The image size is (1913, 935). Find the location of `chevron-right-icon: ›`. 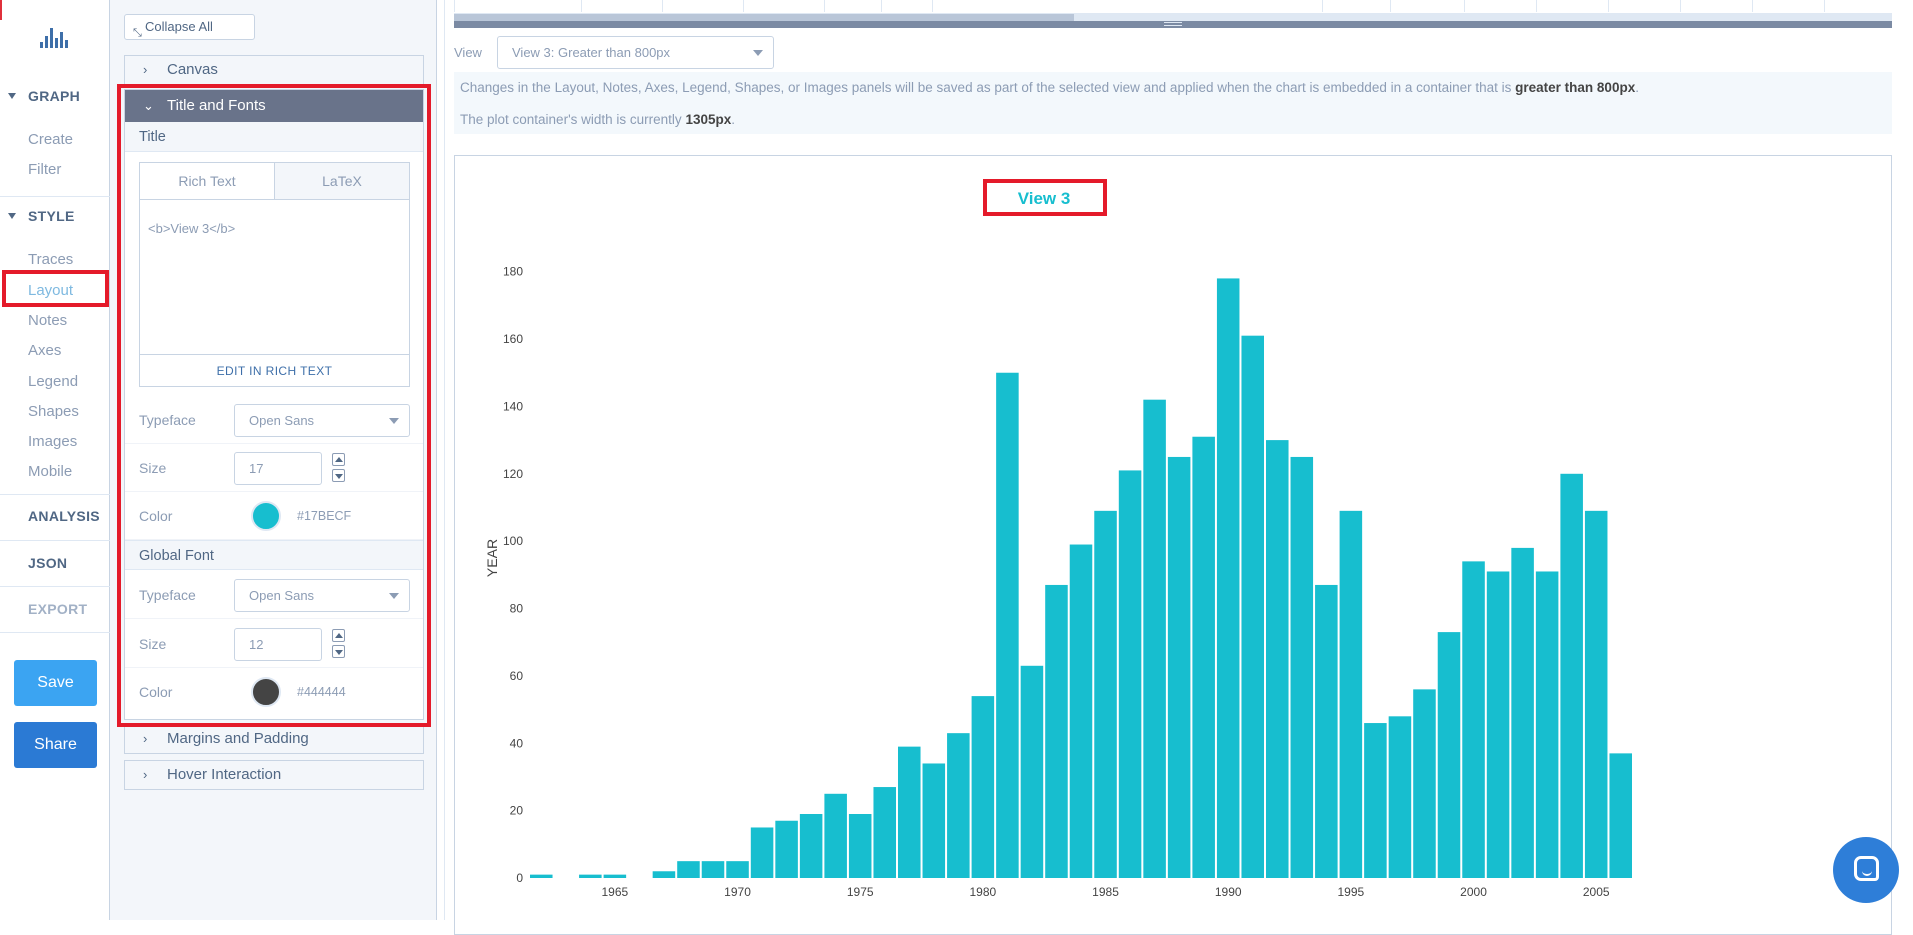

chevron-right-icon: › is located at coordinates (145, 69).